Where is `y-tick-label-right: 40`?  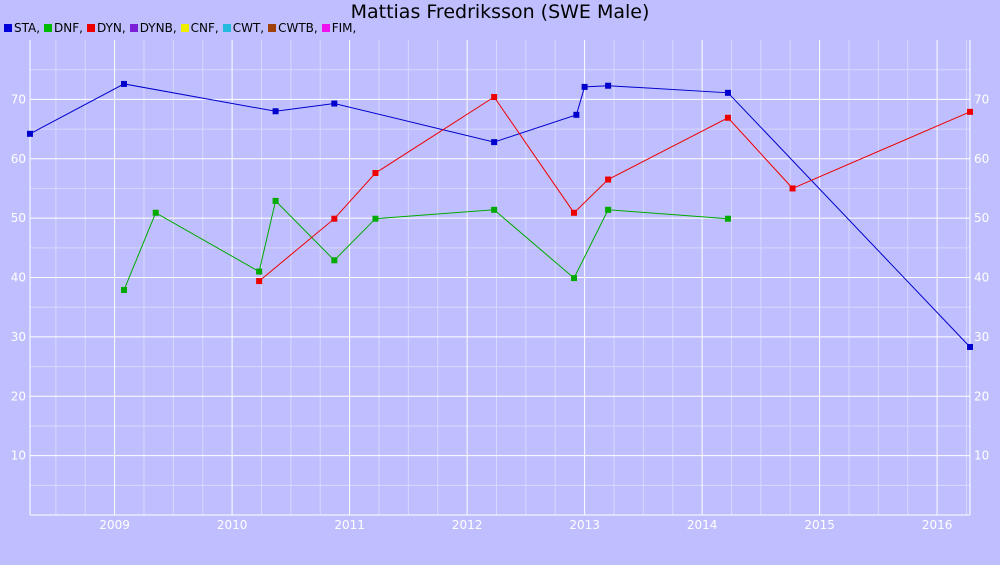 y-tick-label-right: 40 is located at coordinates (981, 278).